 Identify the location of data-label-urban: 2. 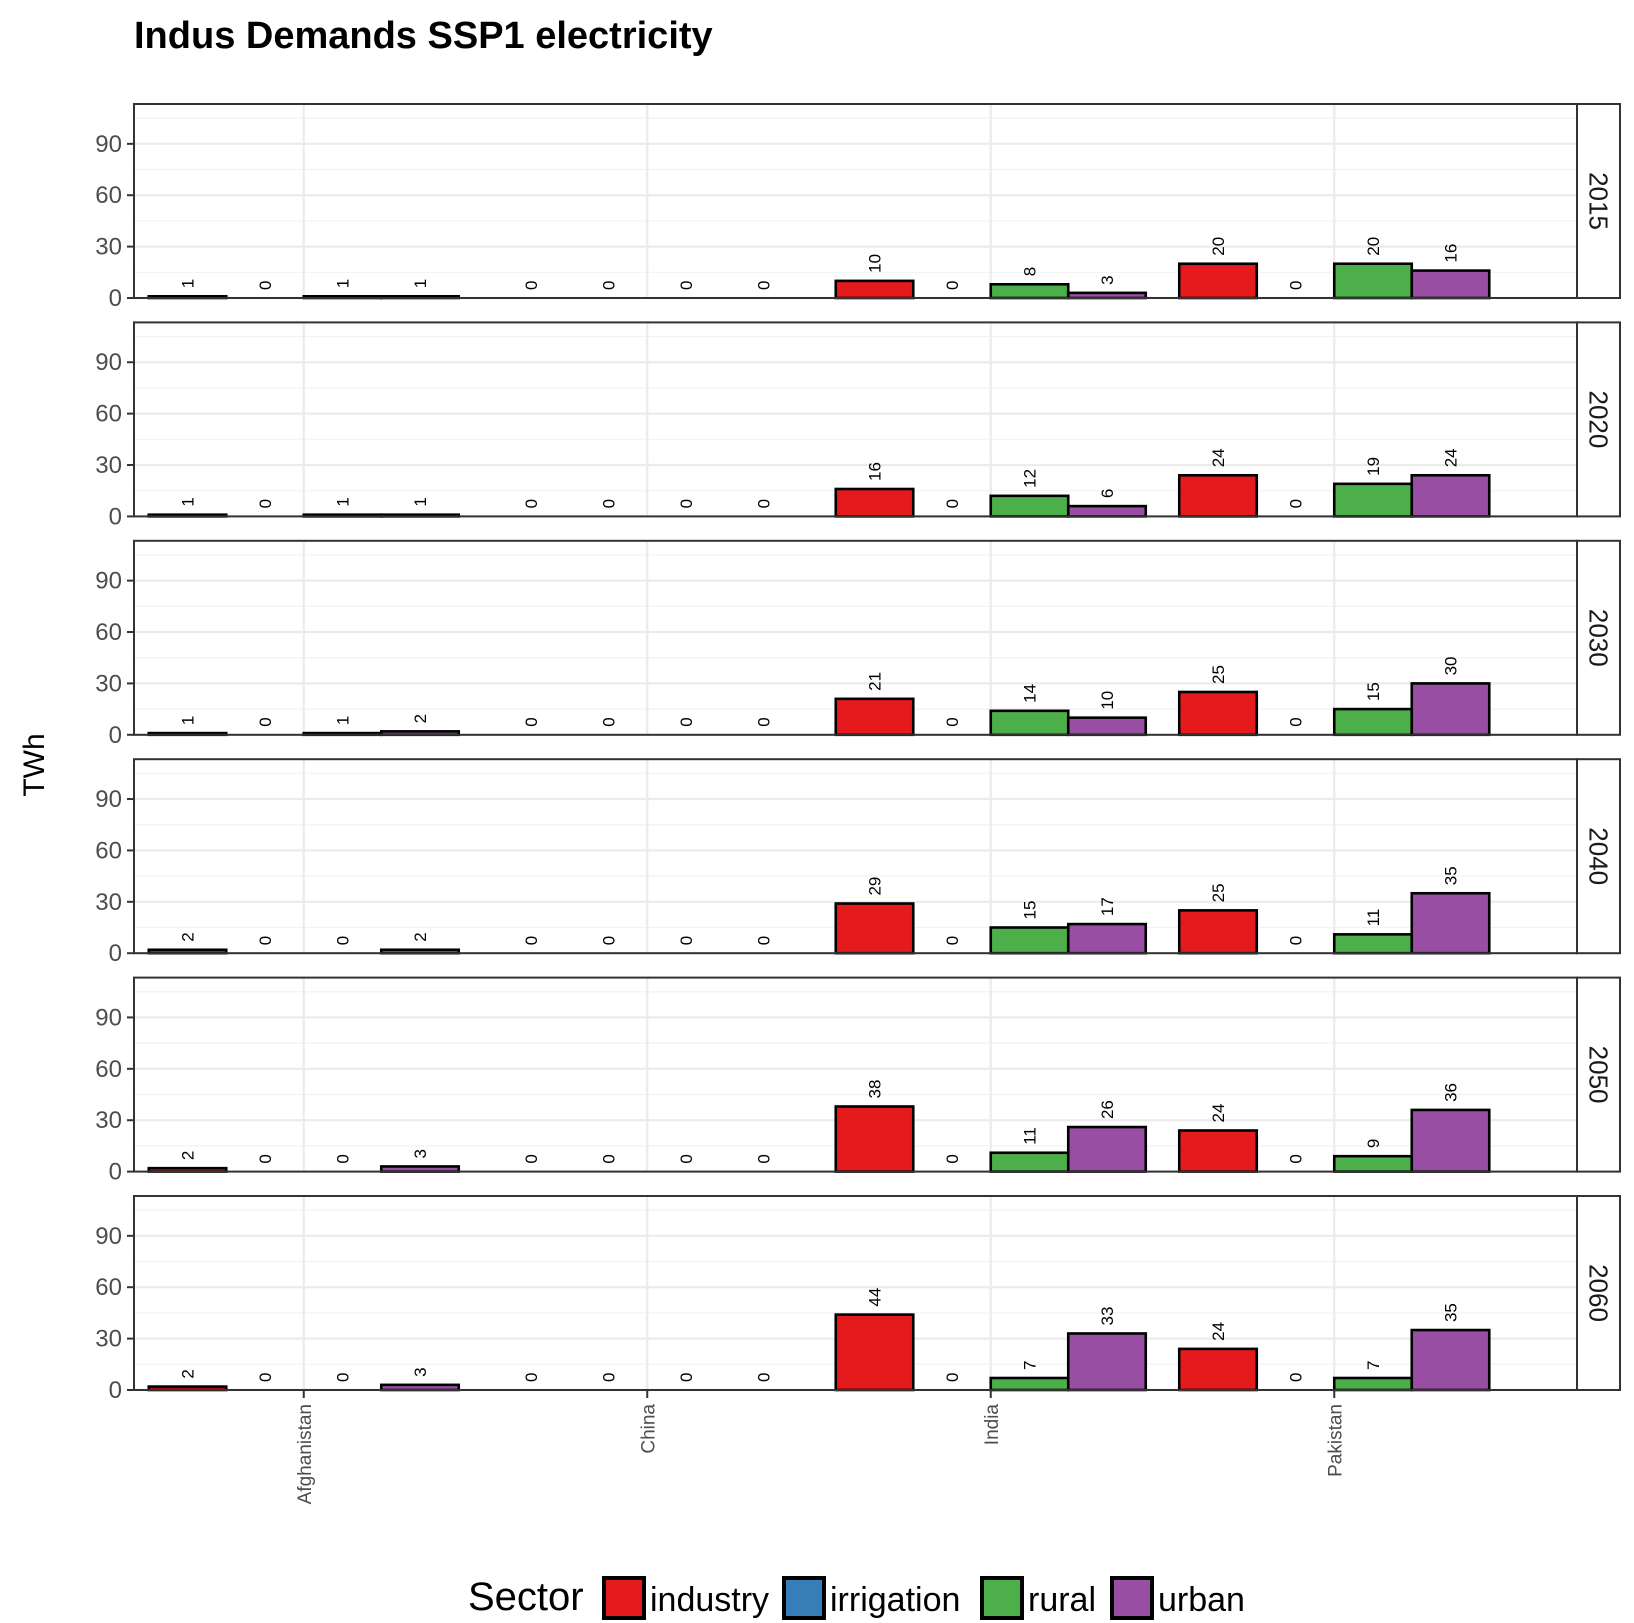
(420, 718).